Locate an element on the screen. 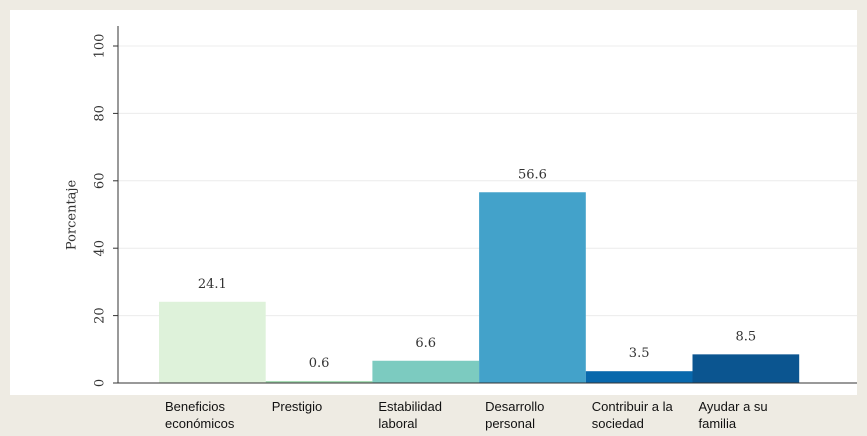 The width and height of the screenshot is (867, 436). x-tick-label: Beneficios económicos is located at coordinates (200, 415).